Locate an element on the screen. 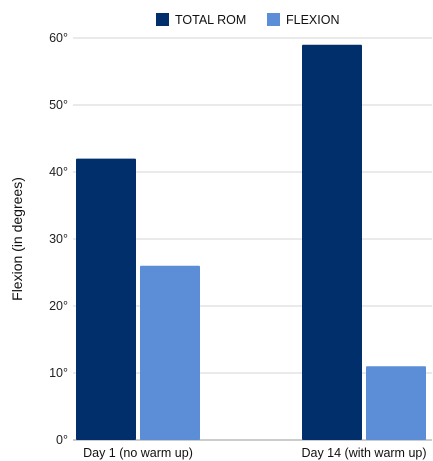 The image size is (433, 461). legend-swatch-flexion is located at coordinates (273, 19).